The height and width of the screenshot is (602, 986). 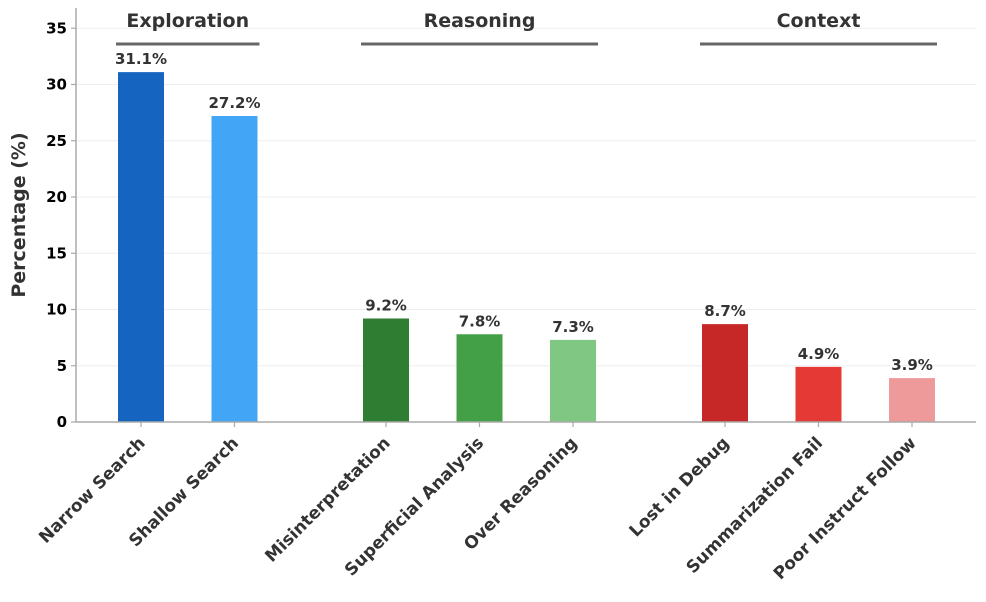 I want to click on y-tick-label: 30, so click(x=56, y=85).